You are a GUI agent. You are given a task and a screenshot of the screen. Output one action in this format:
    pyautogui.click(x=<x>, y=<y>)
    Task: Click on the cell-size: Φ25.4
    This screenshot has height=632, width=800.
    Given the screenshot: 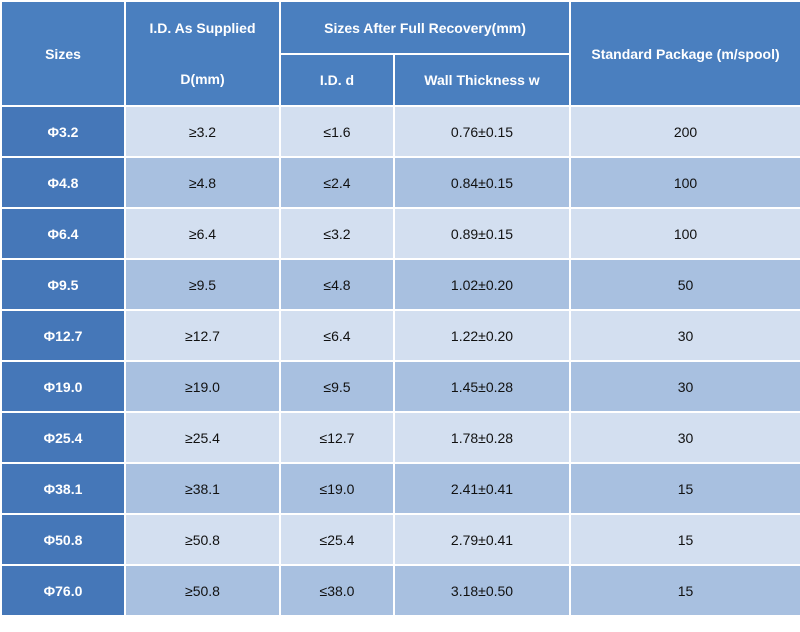 What is the action you would take?
    pyautogui.click(x=63, y=437)
    